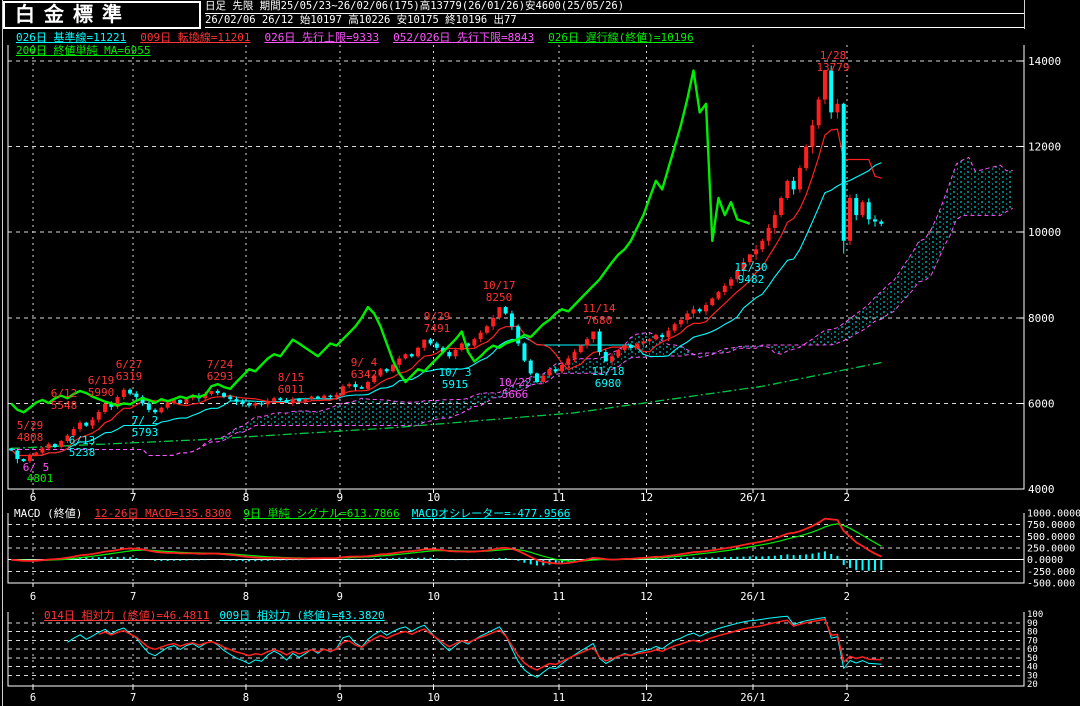 The image size is (1080, 706). Describe the element at coordinates (437, 316) in the screenshot. I see `svg-text: 9/29` at that location.